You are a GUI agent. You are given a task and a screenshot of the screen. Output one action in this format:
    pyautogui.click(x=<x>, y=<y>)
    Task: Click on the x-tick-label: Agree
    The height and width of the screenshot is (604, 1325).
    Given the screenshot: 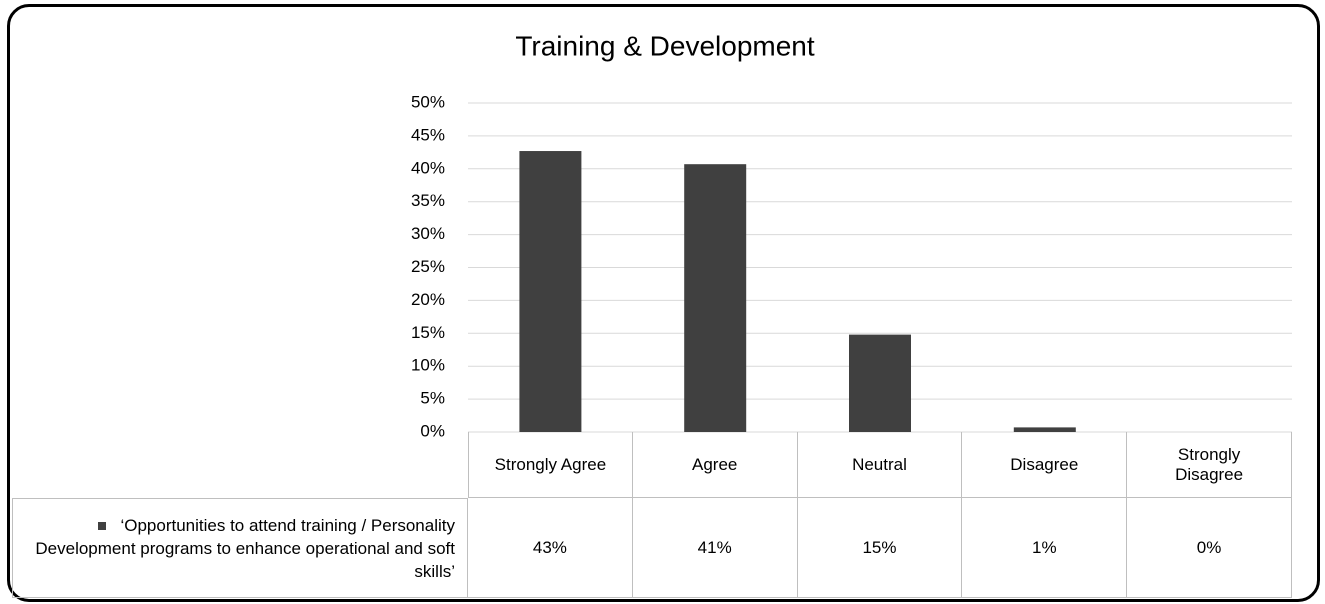 What is the action you would take?
    pyautogui.click(x=715, y=465)
    